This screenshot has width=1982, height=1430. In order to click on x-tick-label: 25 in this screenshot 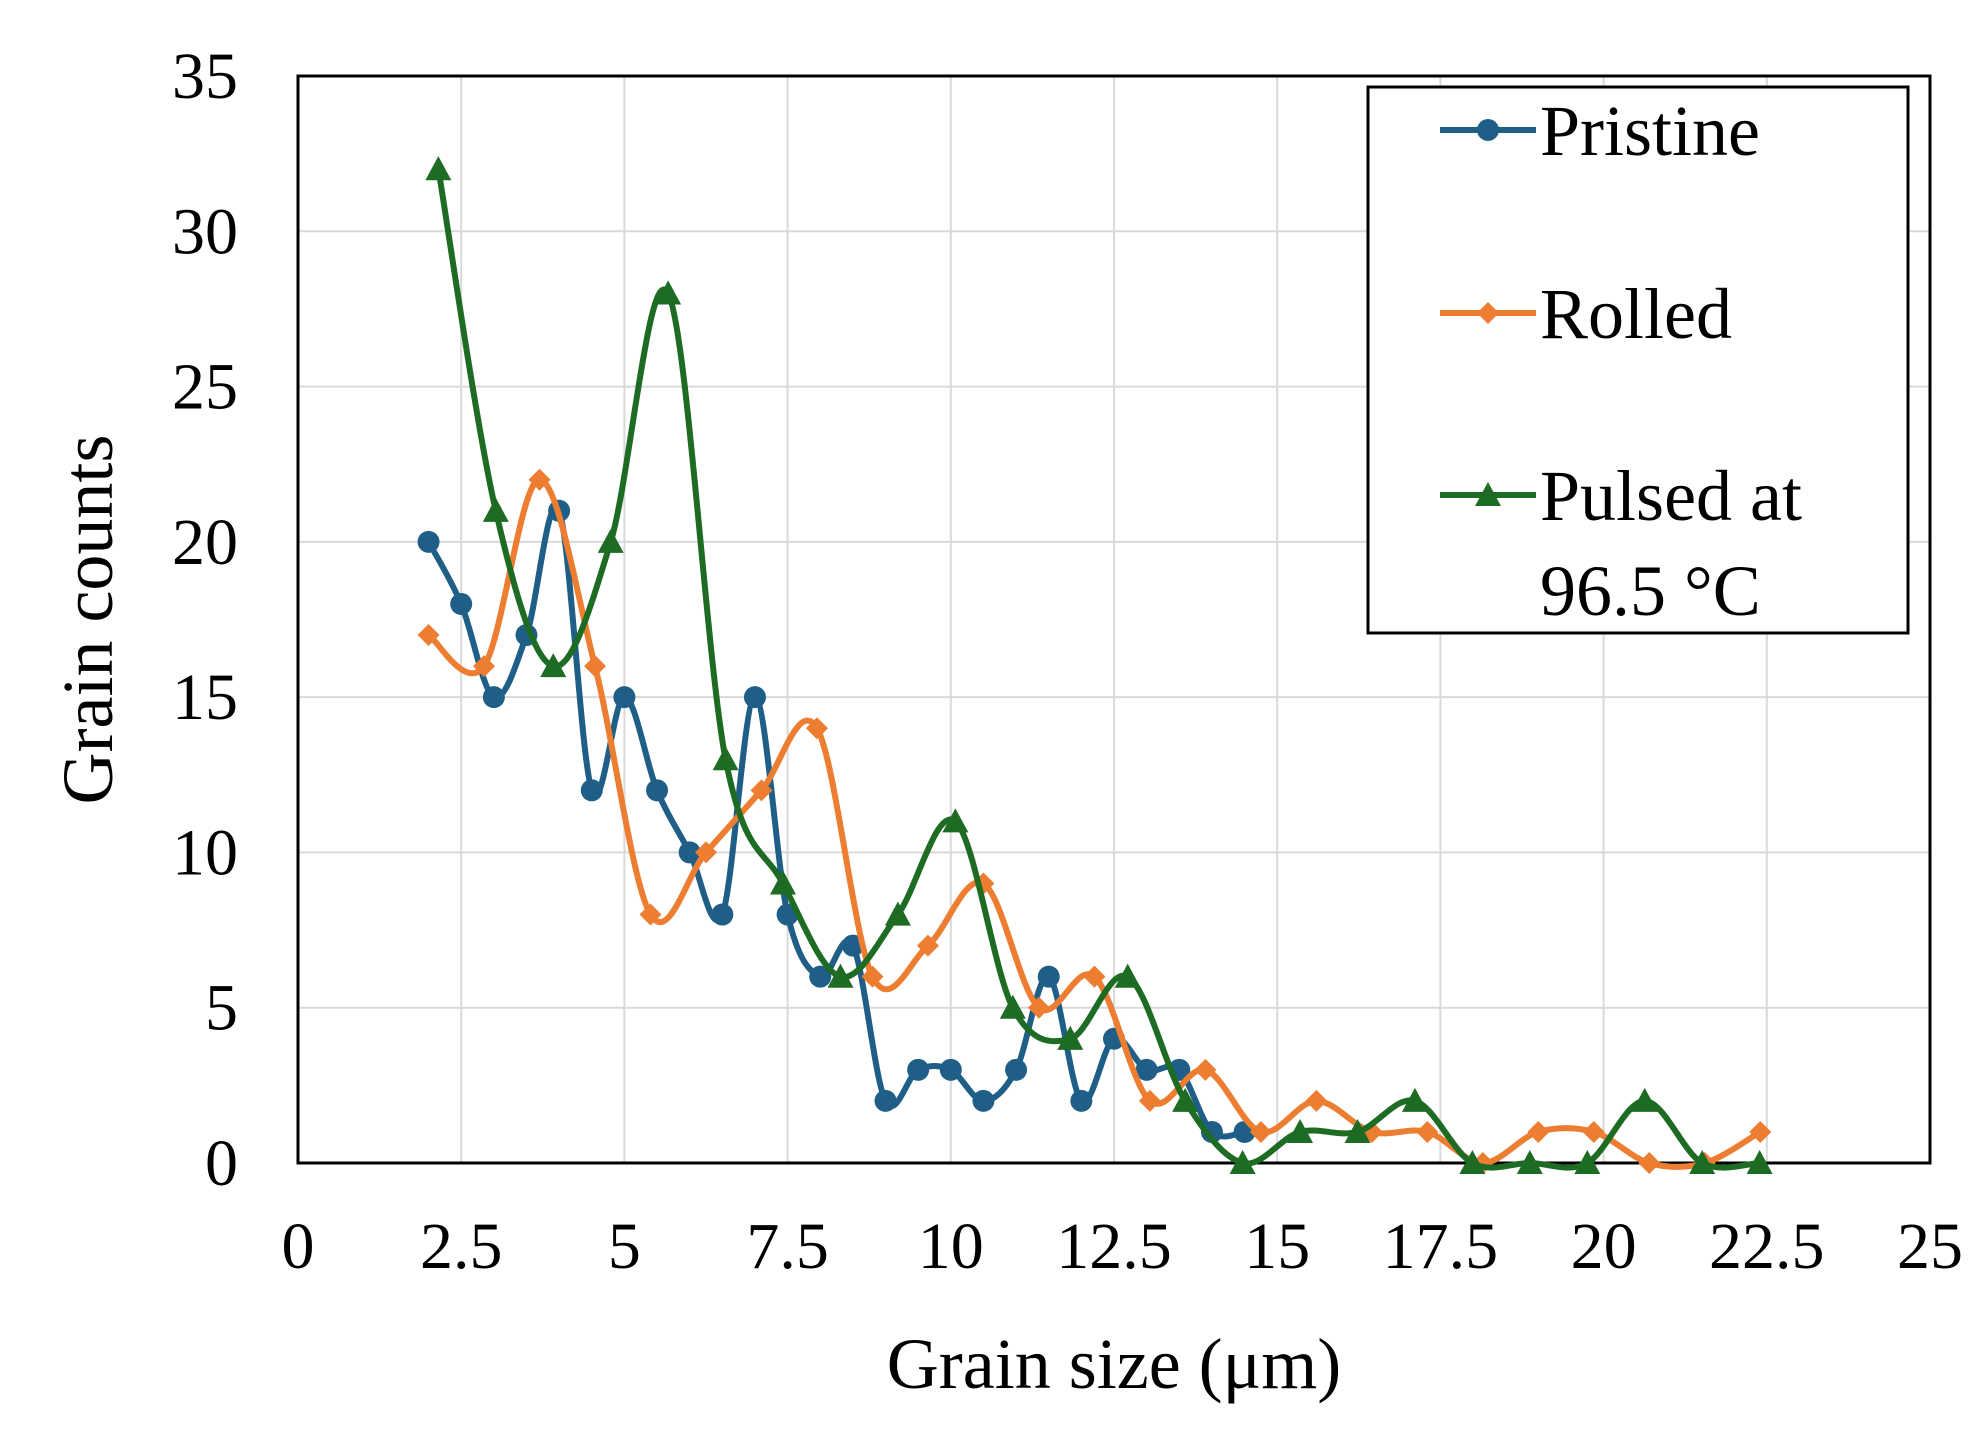, I will do `click(1930, 1246)`.